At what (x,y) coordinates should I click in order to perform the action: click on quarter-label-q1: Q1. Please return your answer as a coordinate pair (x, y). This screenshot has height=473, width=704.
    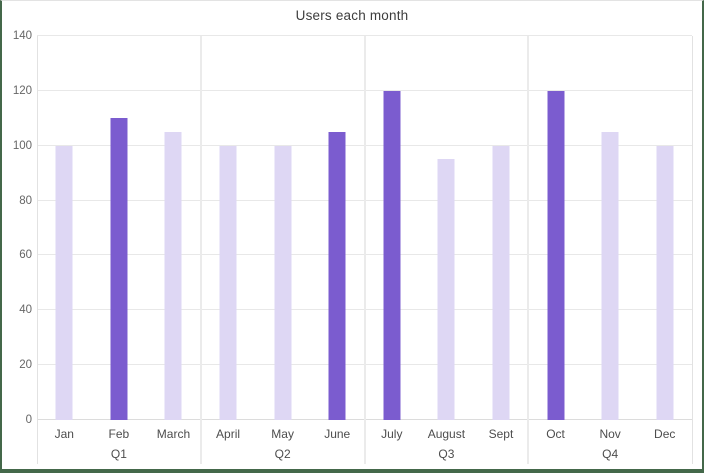
    Looking at the image, I should click on (118, 454).